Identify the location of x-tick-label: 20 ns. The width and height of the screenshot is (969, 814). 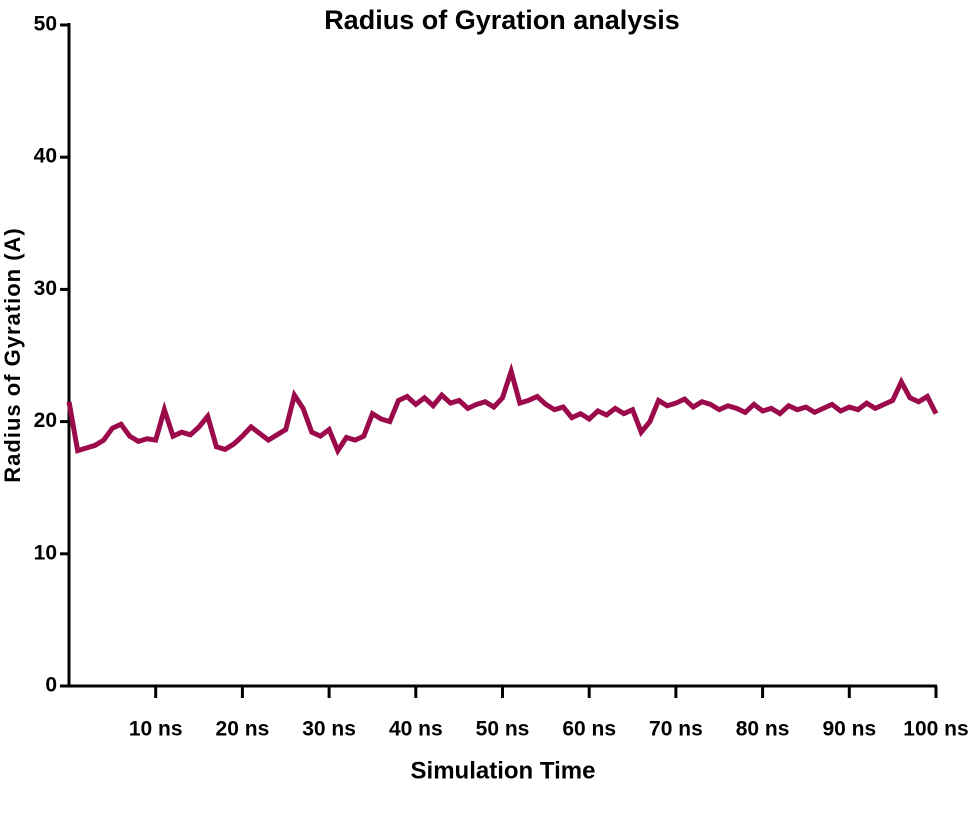
(243, 729).